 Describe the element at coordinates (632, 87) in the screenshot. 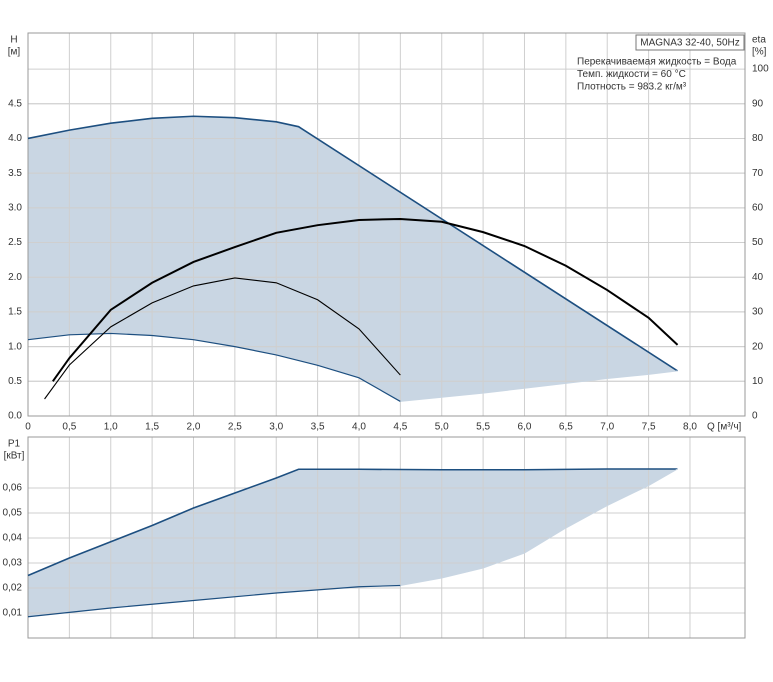

I see `annotation: Плотность = 983.2 кг/м³` at that location.